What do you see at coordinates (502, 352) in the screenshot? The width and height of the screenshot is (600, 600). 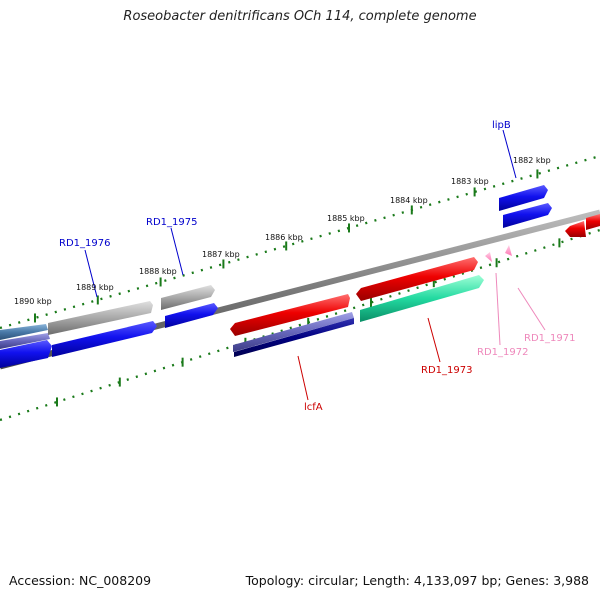 I see `gene-label-rd1-1972: RD1_1972` at bounding box center [502, 352].